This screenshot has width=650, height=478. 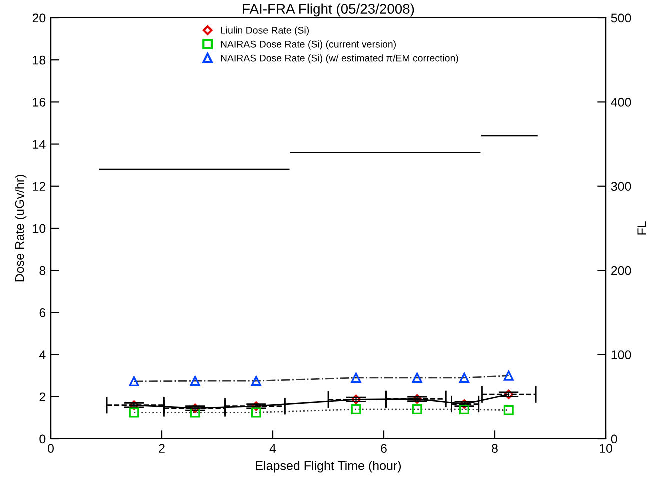 I want to click on y-tick-label: 10, so click(x=39, y=229).